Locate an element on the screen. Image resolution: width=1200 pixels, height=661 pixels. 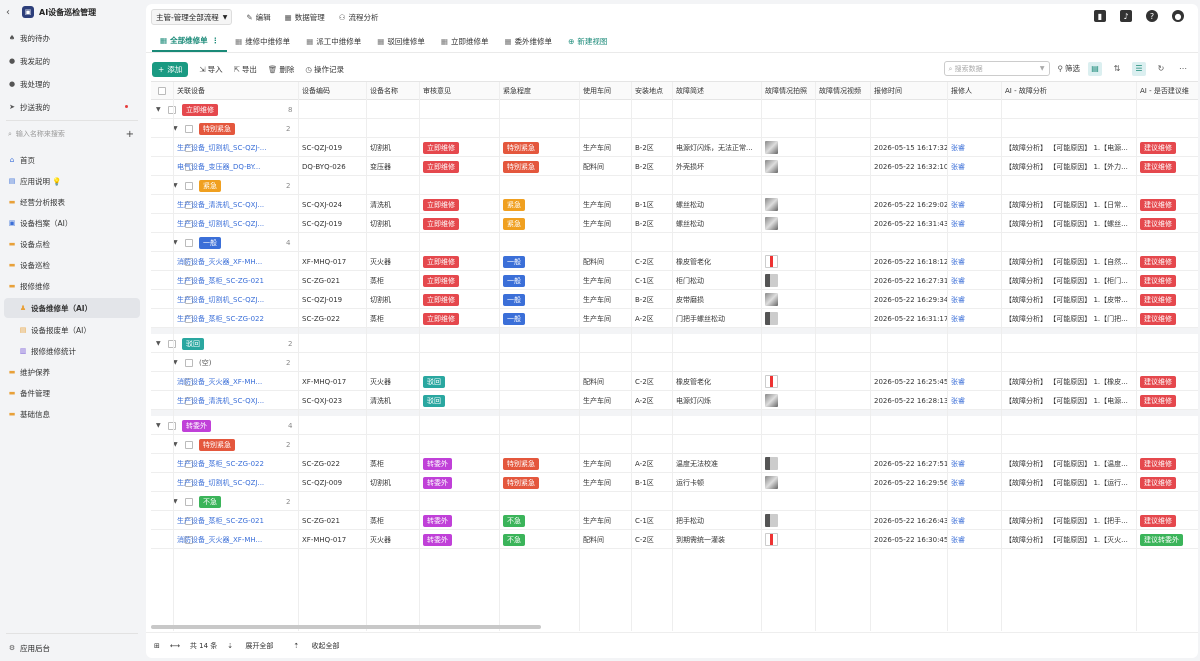
data-manage-button: ▦ 数据管理 is located at coordinates (305, 17).